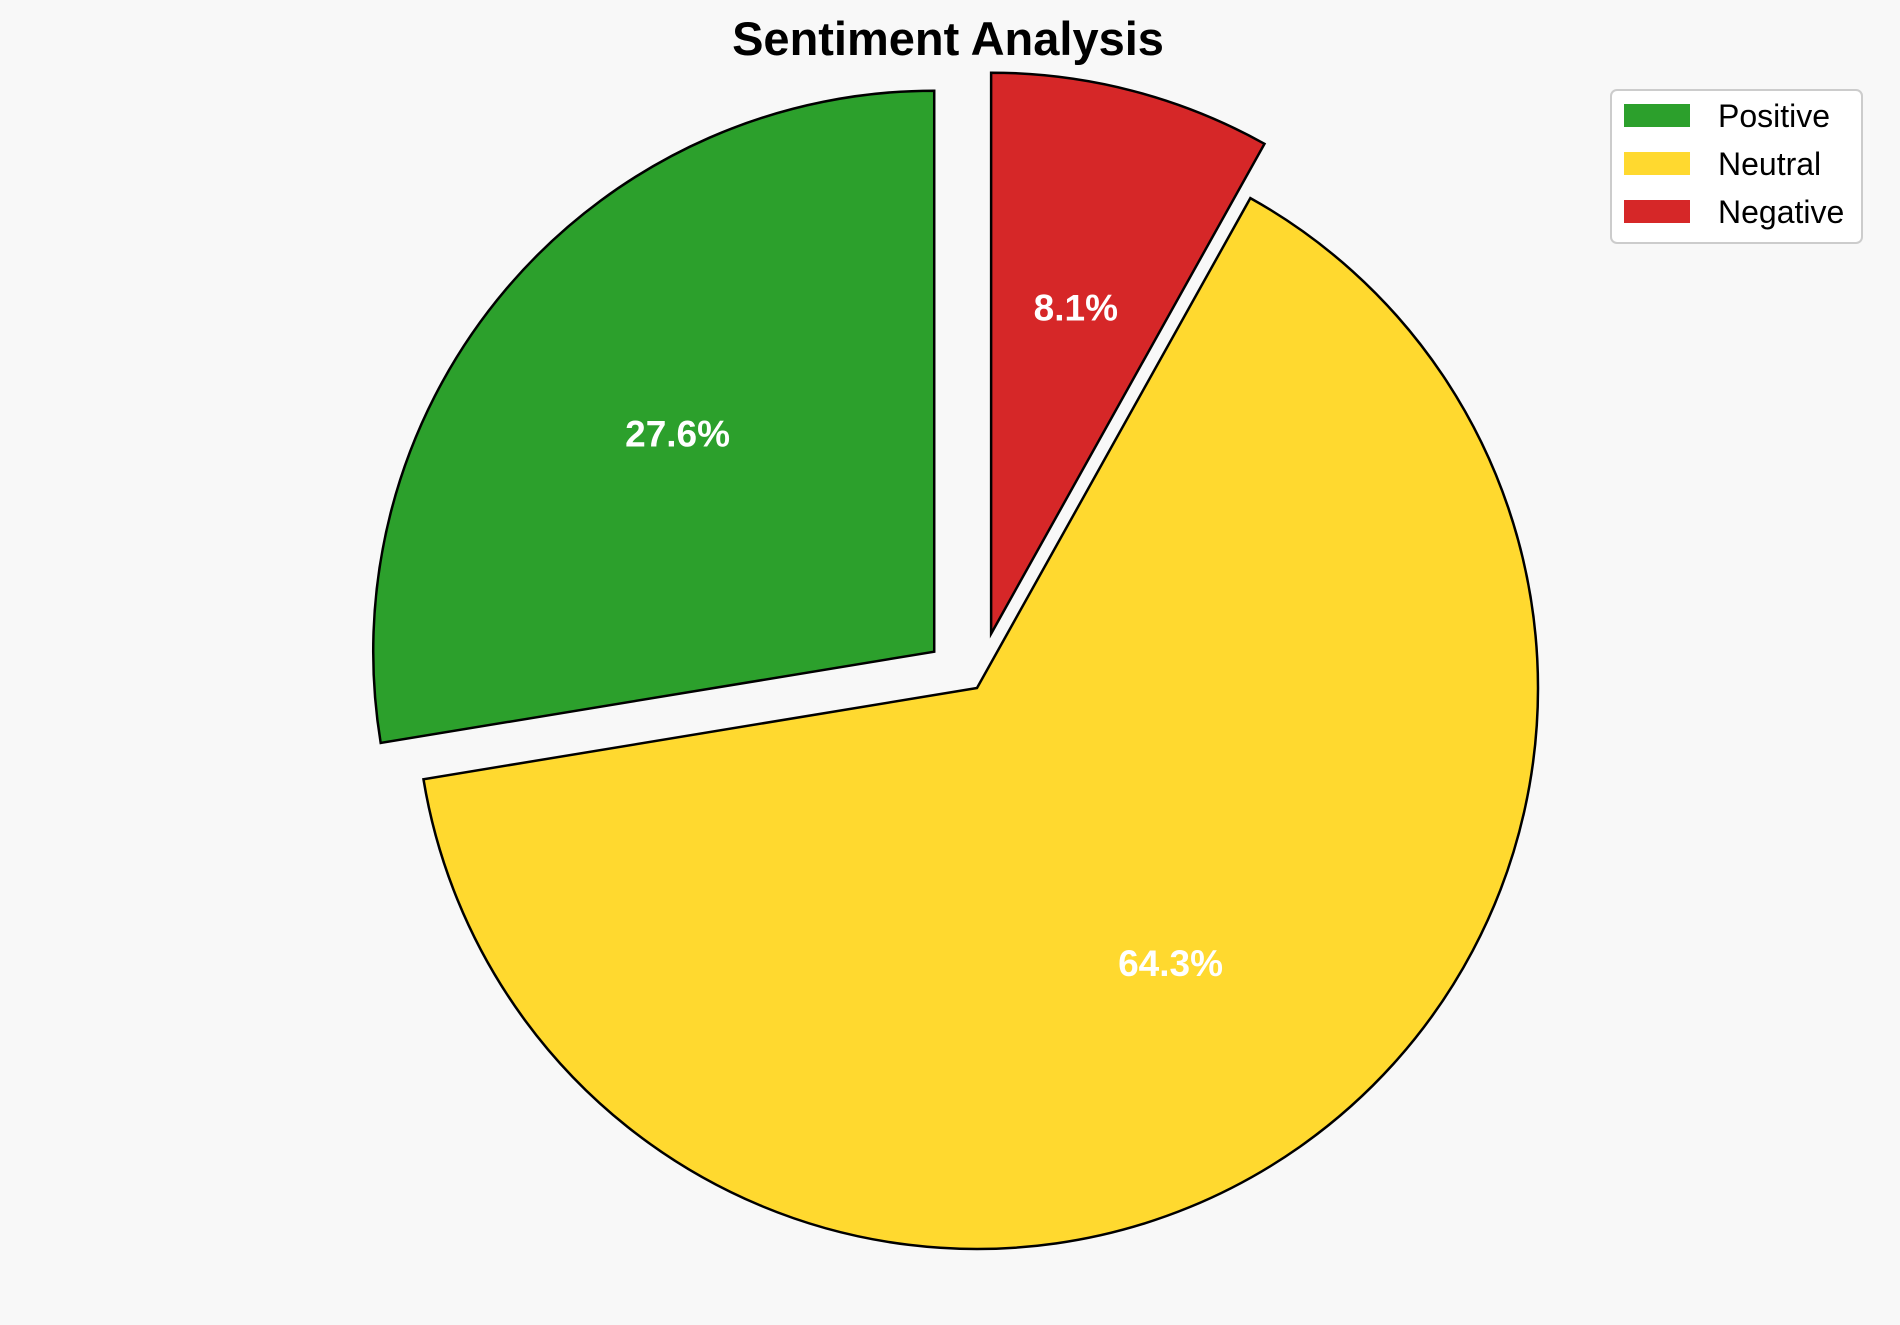 The height and width of the screenshot is (1325, 1900). Describe the element at coordinates (948, 38) in the screenshot. I see `chart-title: Sentiment Analysis` at that location.